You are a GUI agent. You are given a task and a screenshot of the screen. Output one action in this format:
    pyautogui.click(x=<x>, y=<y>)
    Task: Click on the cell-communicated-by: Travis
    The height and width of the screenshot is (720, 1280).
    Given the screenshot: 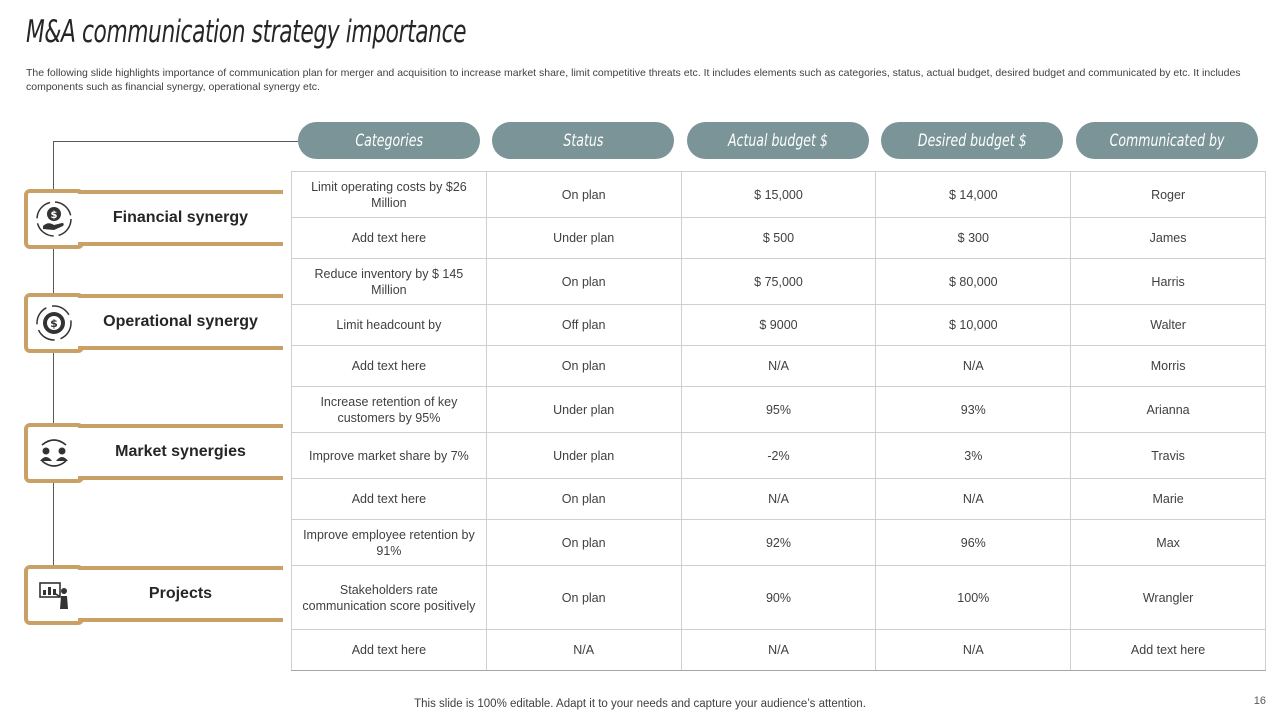 What is the action you would take?
    pyautogui.click(x=1168, y=455)
    